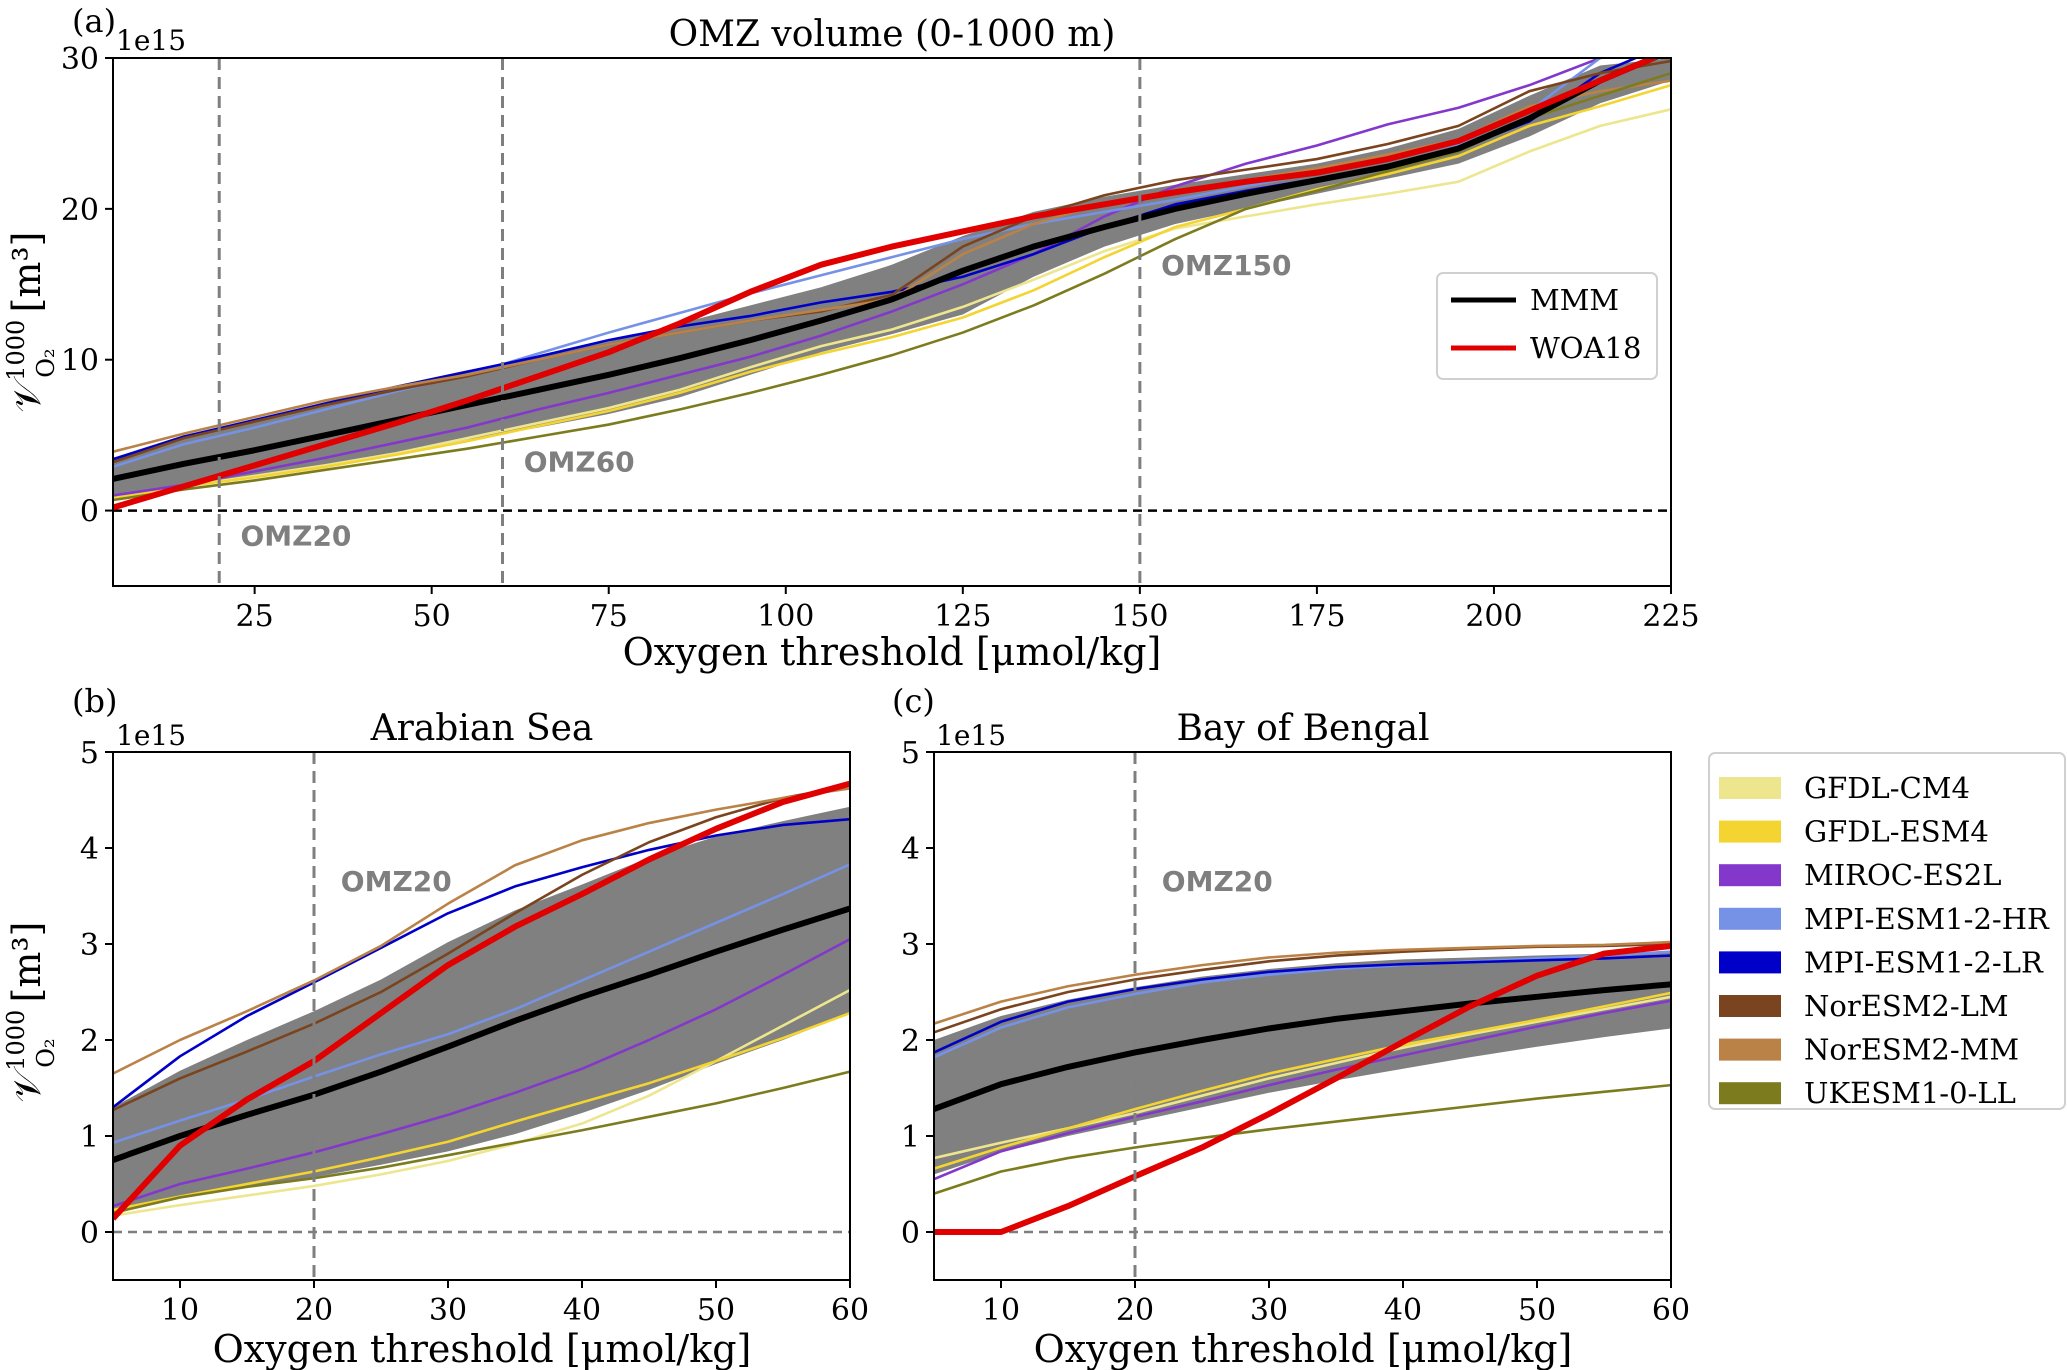  Describe the element at coordinates (1574, 300) in the screenshot. I see `legend-label-mmm: MMM` at that location.